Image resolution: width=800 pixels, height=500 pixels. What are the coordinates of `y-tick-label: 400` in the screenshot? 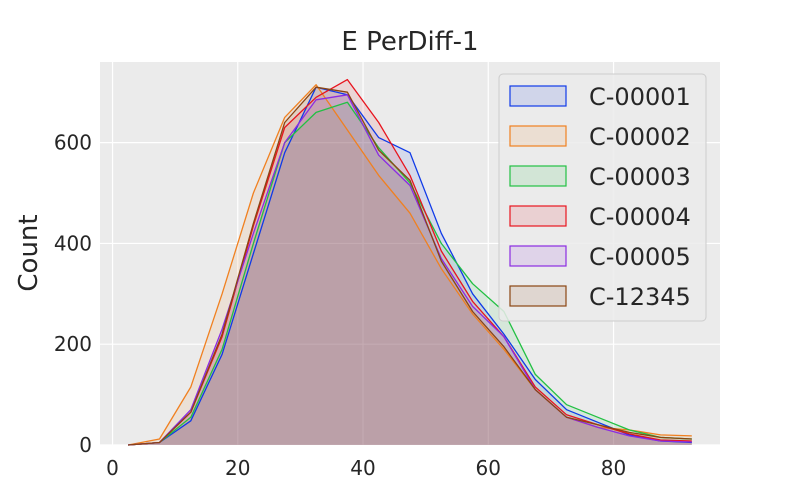 It's located at (73, 243).